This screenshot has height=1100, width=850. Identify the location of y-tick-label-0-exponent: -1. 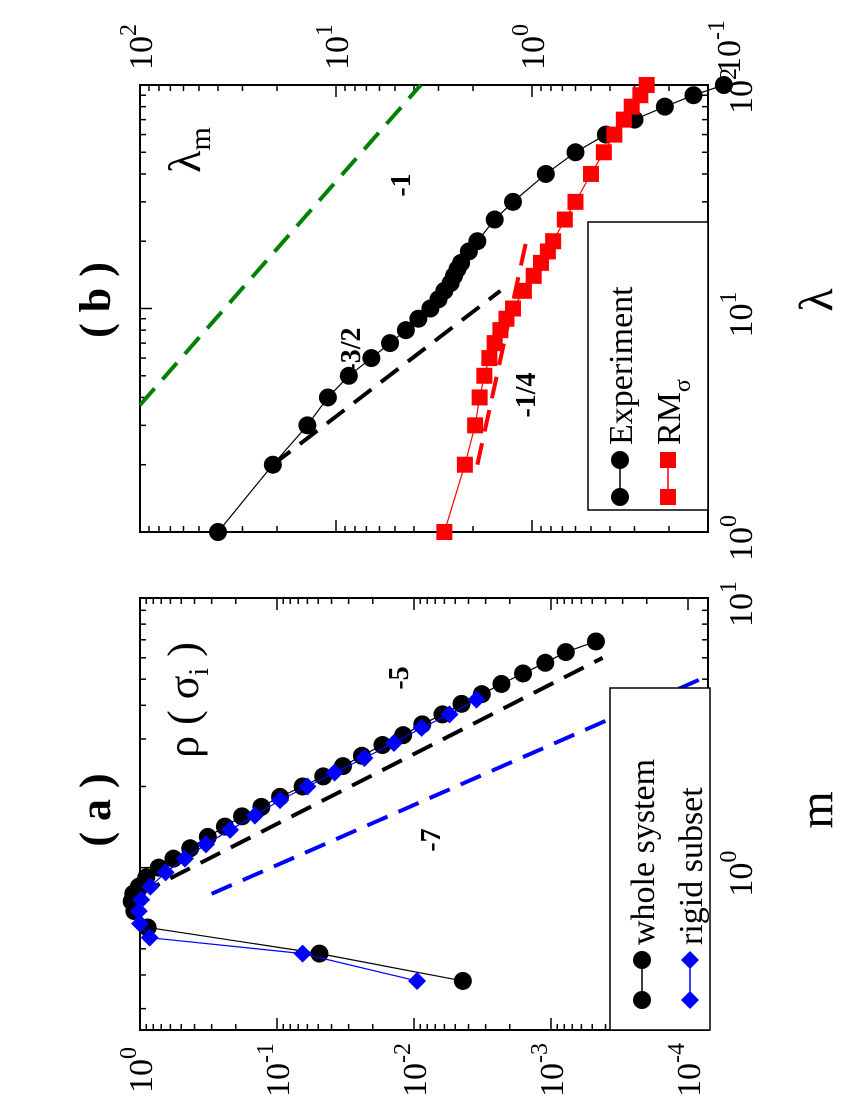
(266, 1053).